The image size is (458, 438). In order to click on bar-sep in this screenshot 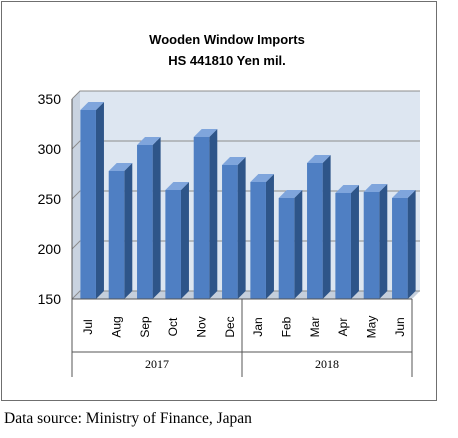, I will do `click(149, 218)`.